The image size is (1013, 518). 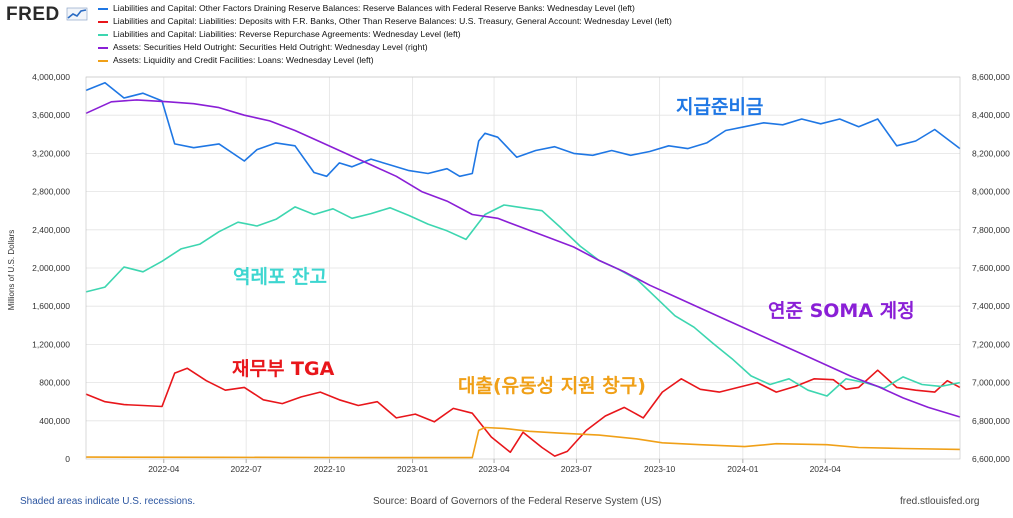 What do you see at coordinates (163, 469) in the screenshot?
I see `x-tick-label: 2022-04` at bounding box center [163, 469].